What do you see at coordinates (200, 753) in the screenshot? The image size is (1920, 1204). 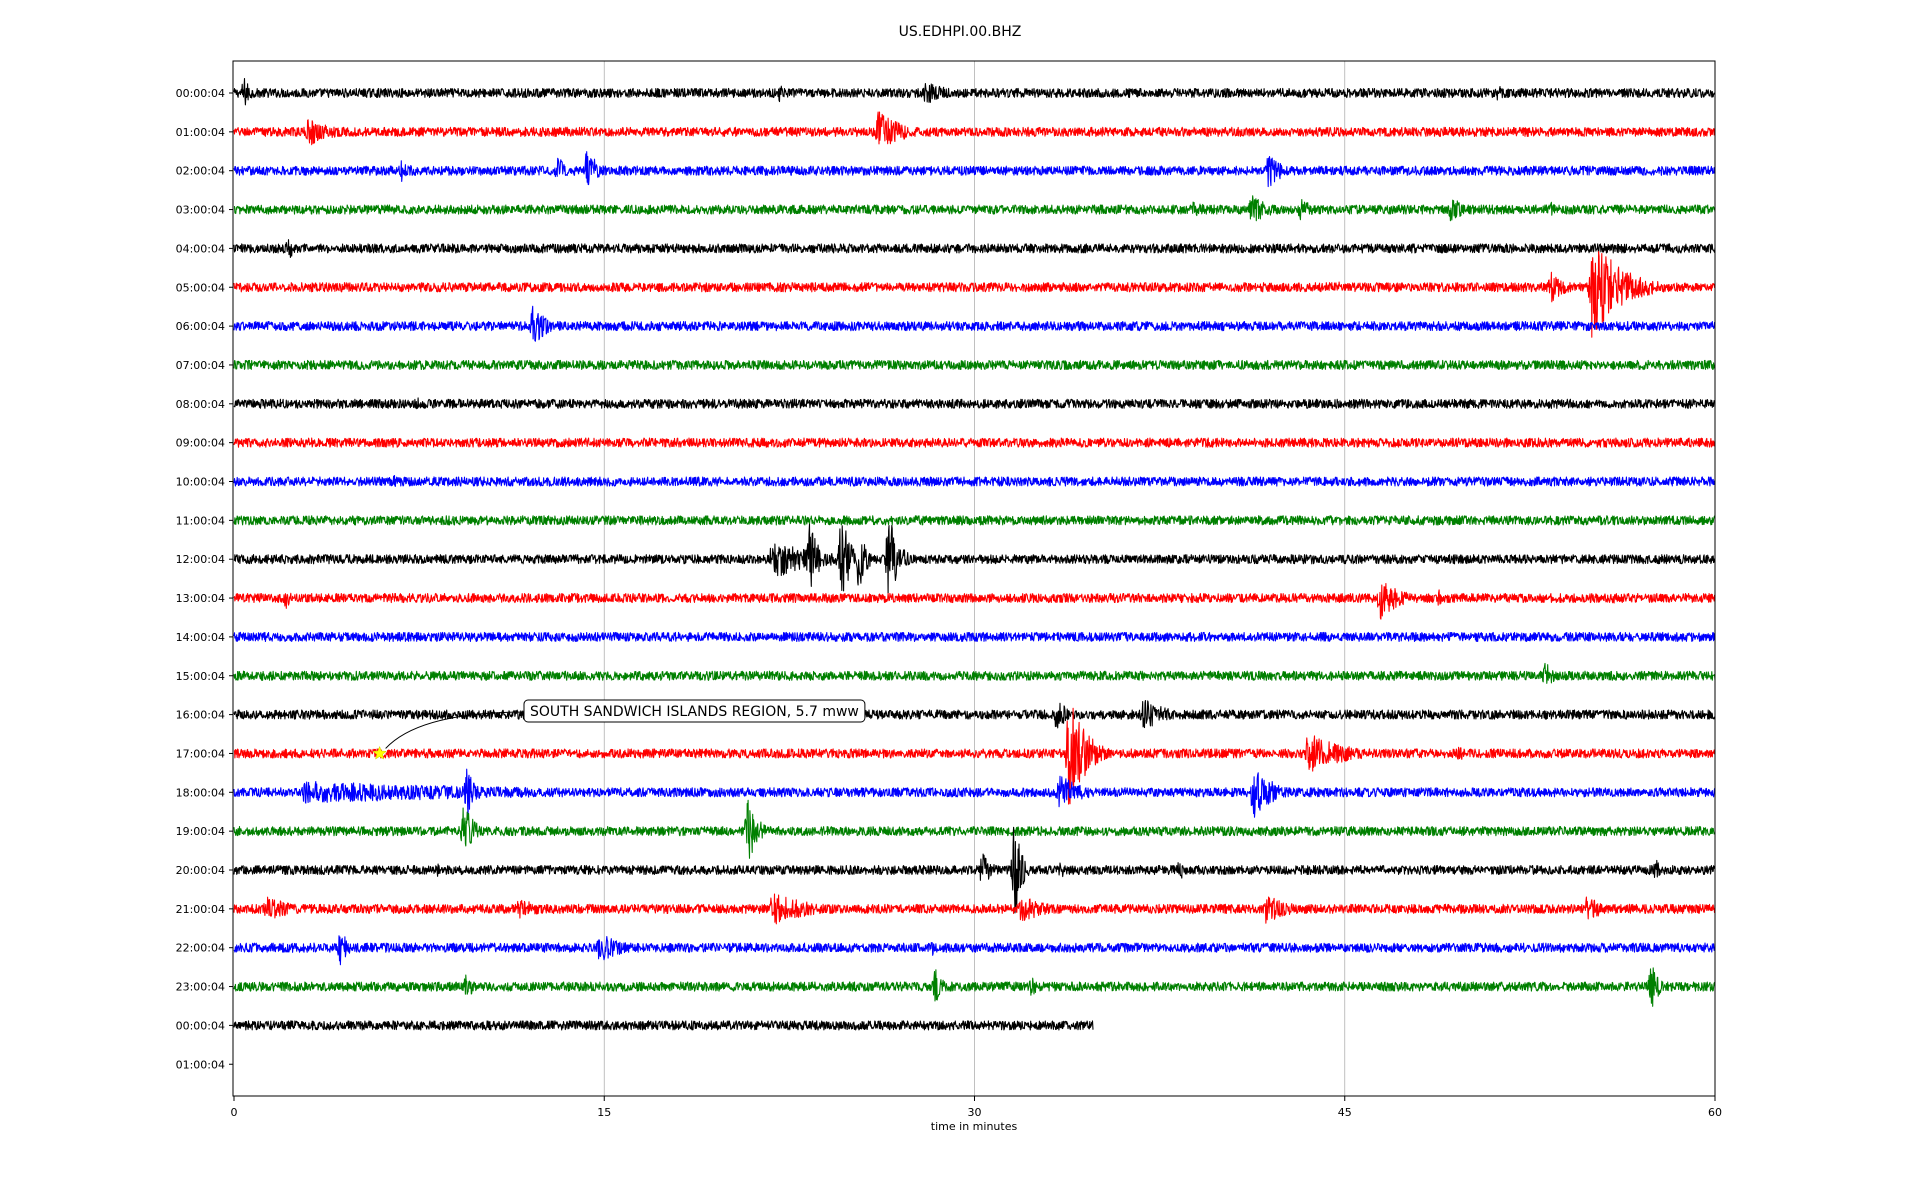 I see `row-time-label: 17:00:04` at bounding box center [200, 753].